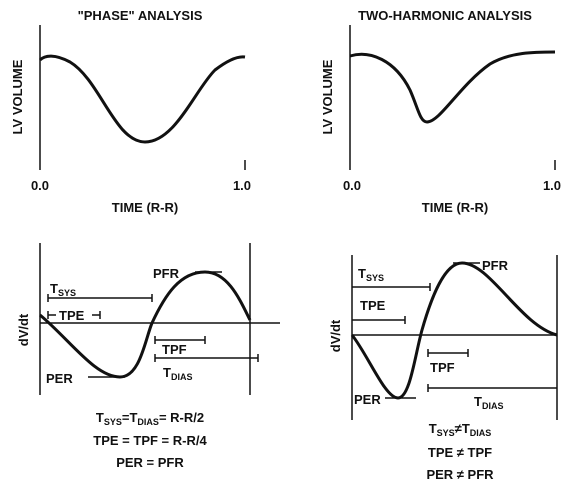 This screenshot has height=486, width=575. Describe the element at coordinates (150, 462) in the screenshot. I see `equation: PER = PFR` at that location.